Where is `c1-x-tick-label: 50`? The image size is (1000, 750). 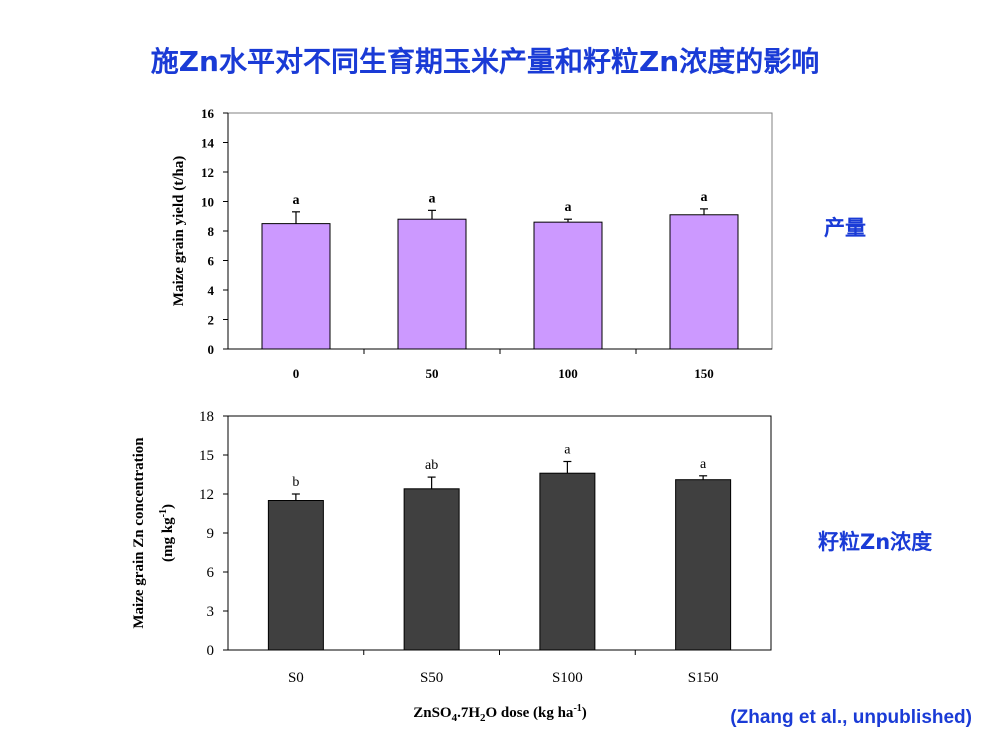 c1-x-tick-label: 50 is located at coordinates (432, 373).